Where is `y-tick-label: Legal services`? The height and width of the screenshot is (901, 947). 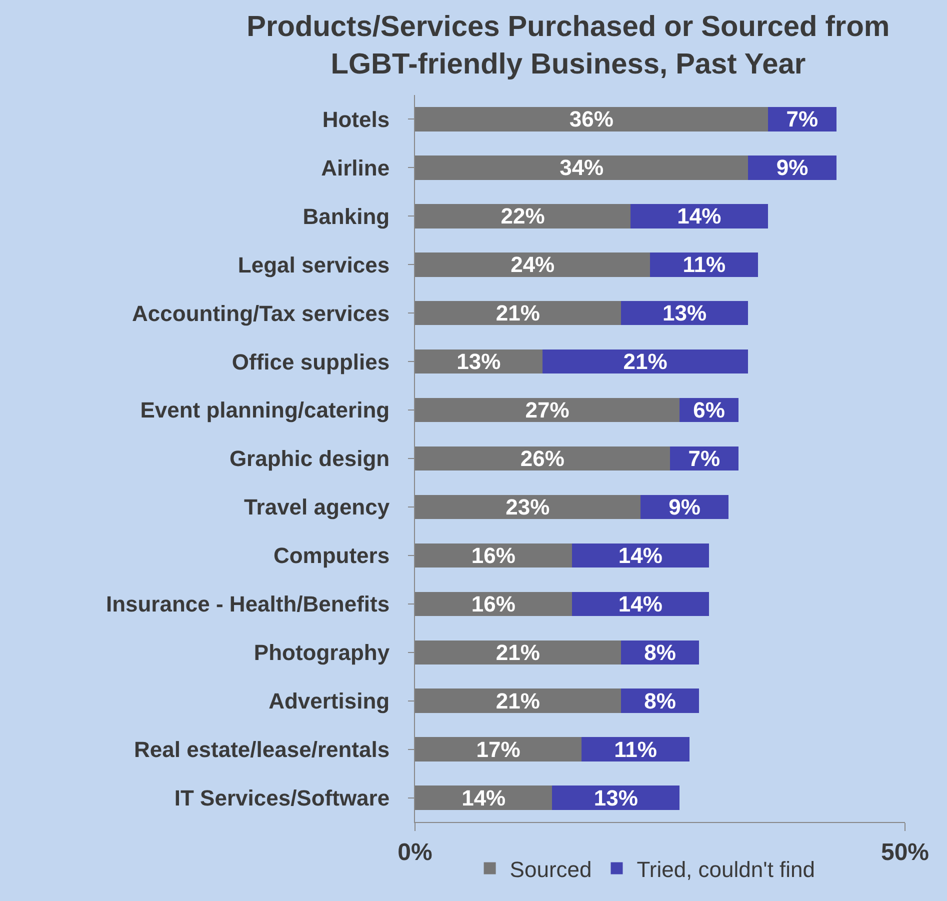 y-tick-label: Legal services is located at coordinates (314, 265).